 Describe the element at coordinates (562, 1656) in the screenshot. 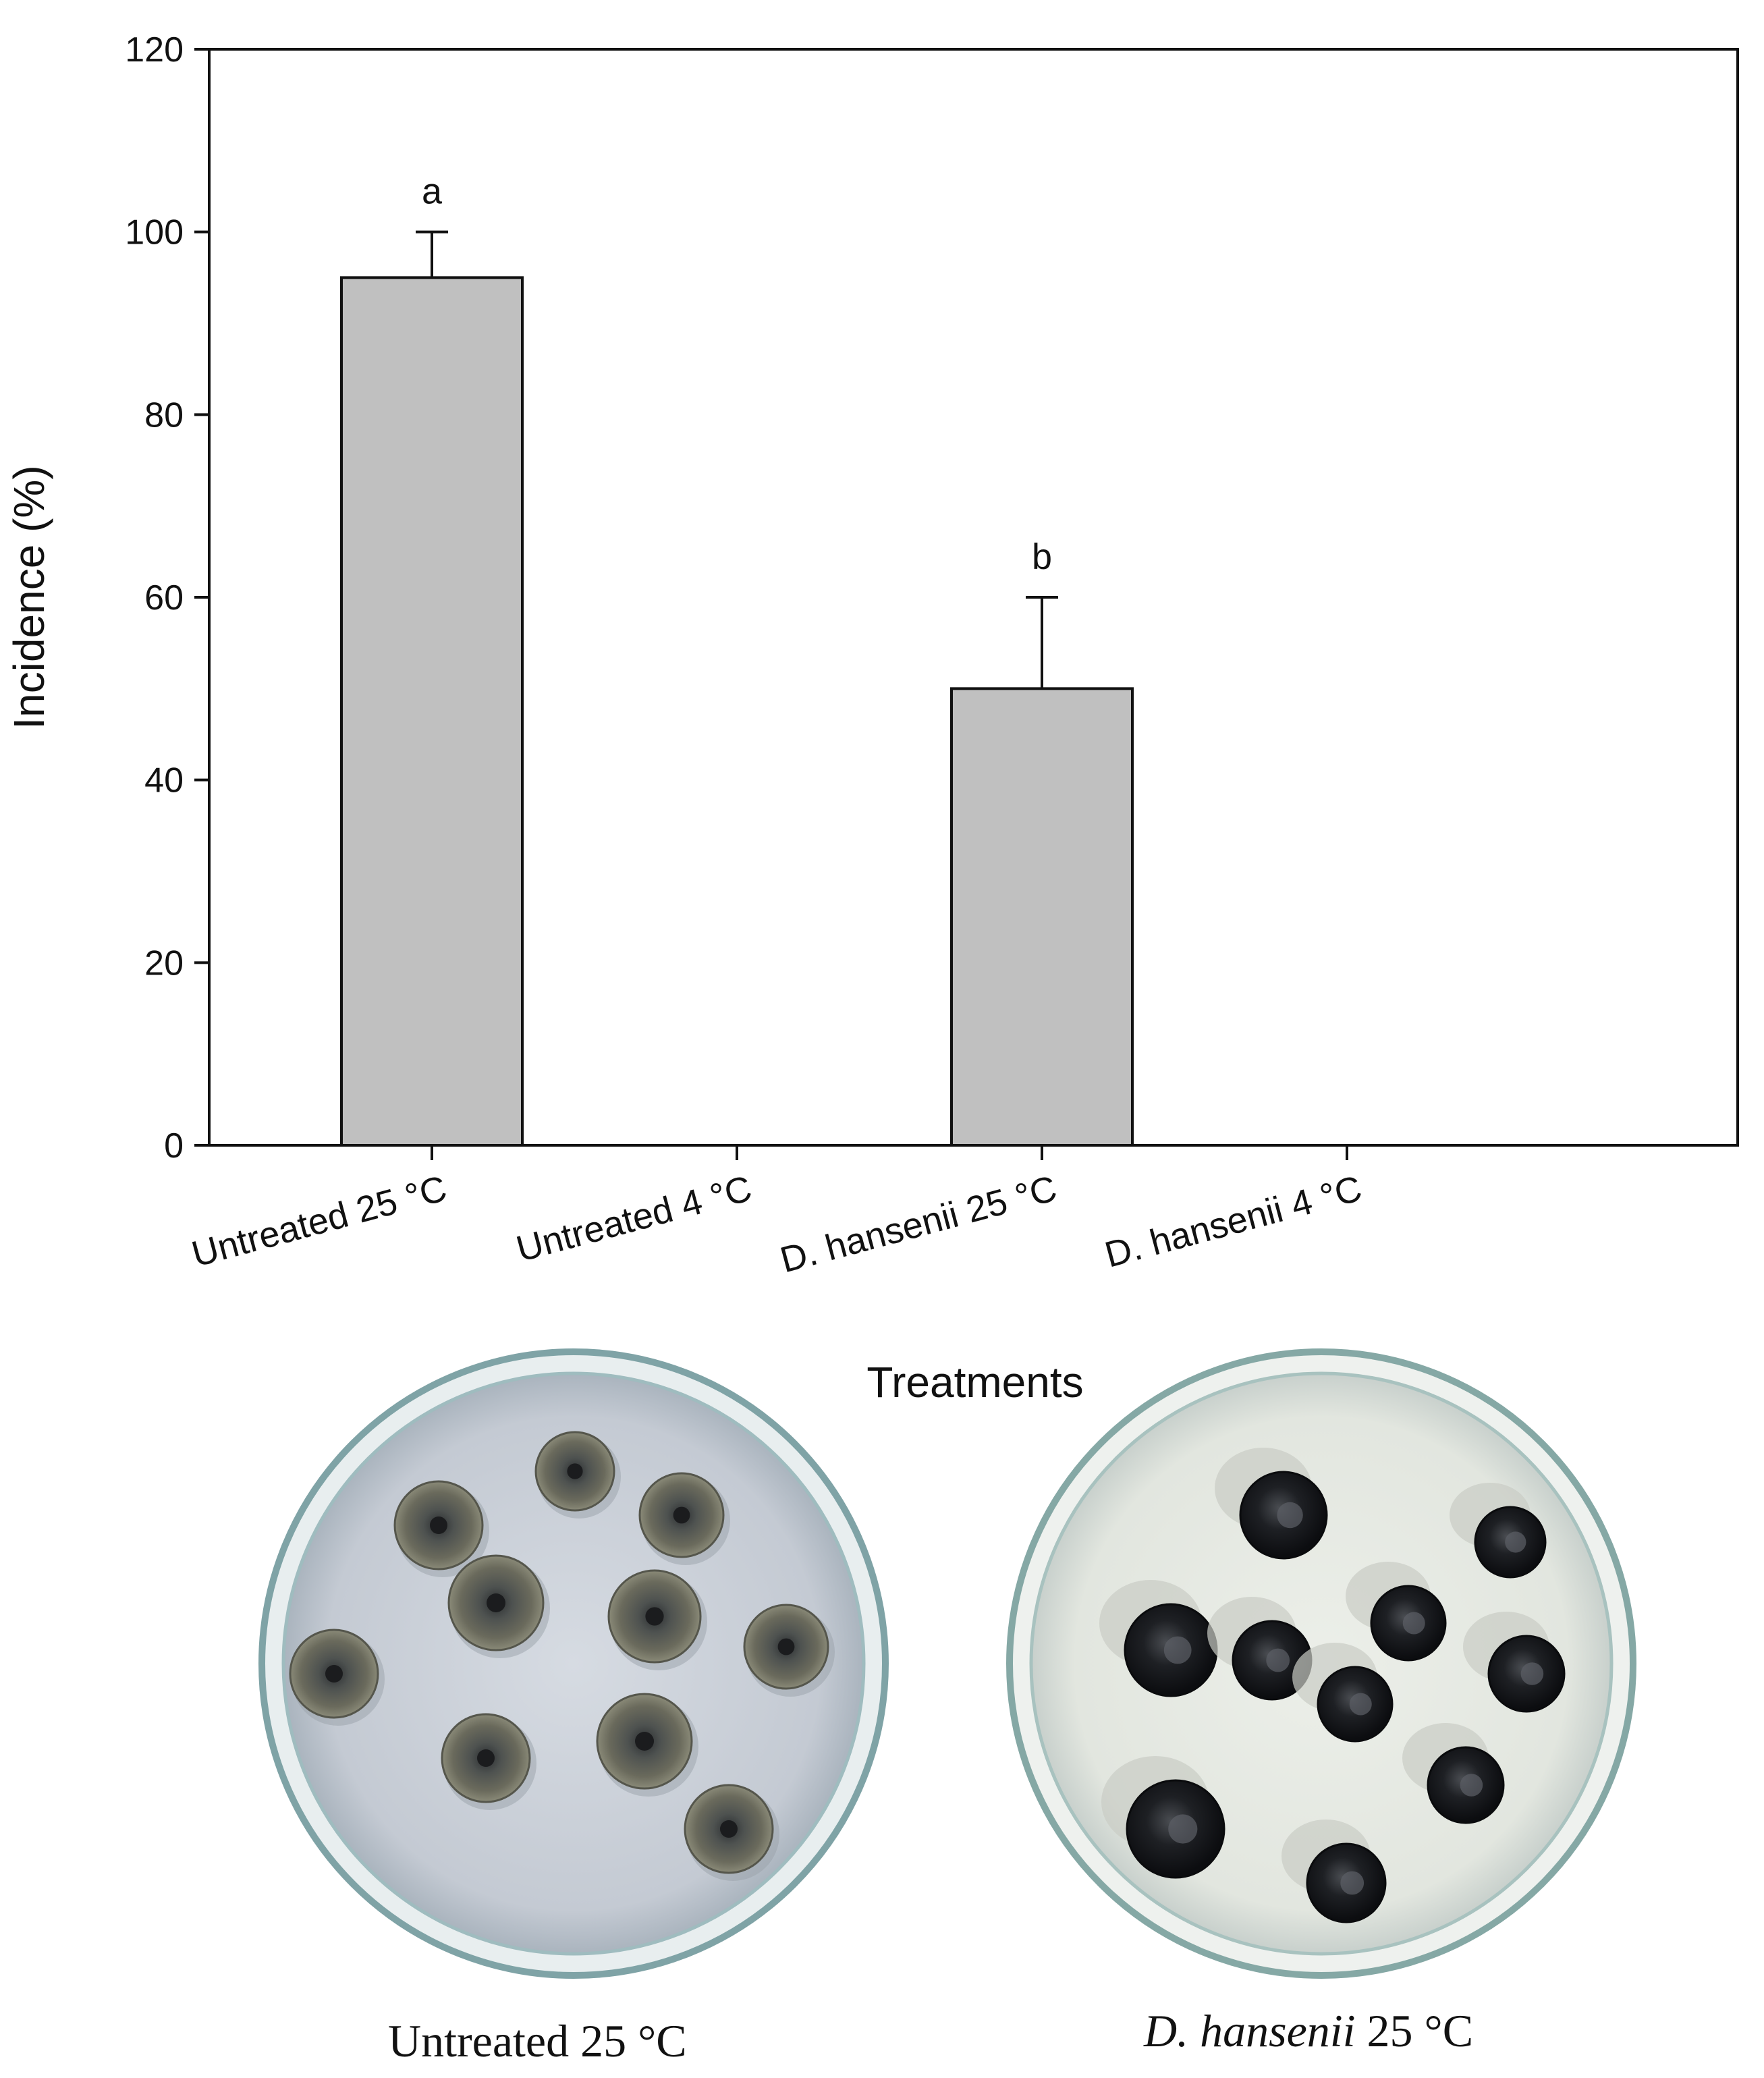

I see `moldy-berries` at that location.